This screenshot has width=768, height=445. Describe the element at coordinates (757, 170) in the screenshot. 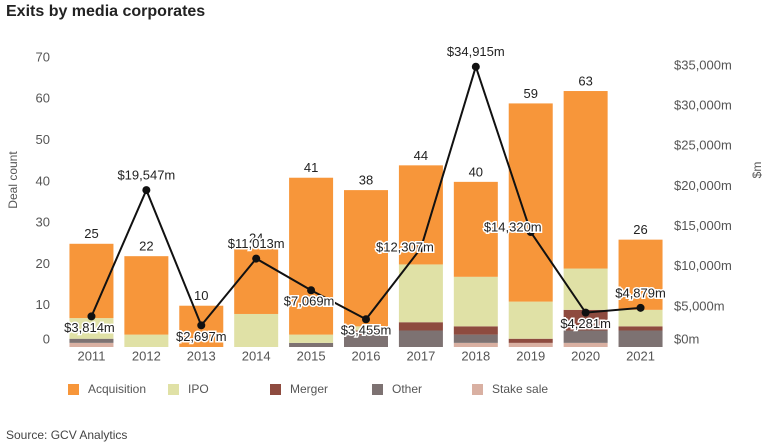

I see `y2-axis-label: $m` at that location.